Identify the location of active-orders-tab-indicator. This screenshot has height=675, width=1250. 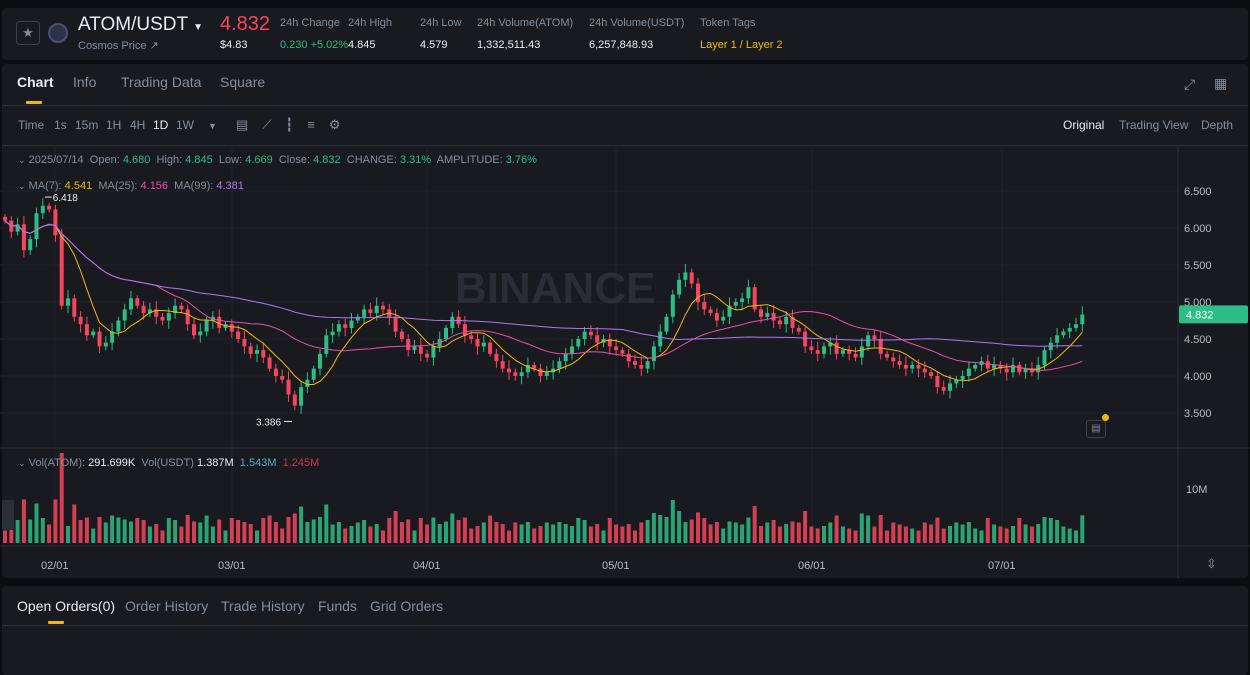
(56, 622).